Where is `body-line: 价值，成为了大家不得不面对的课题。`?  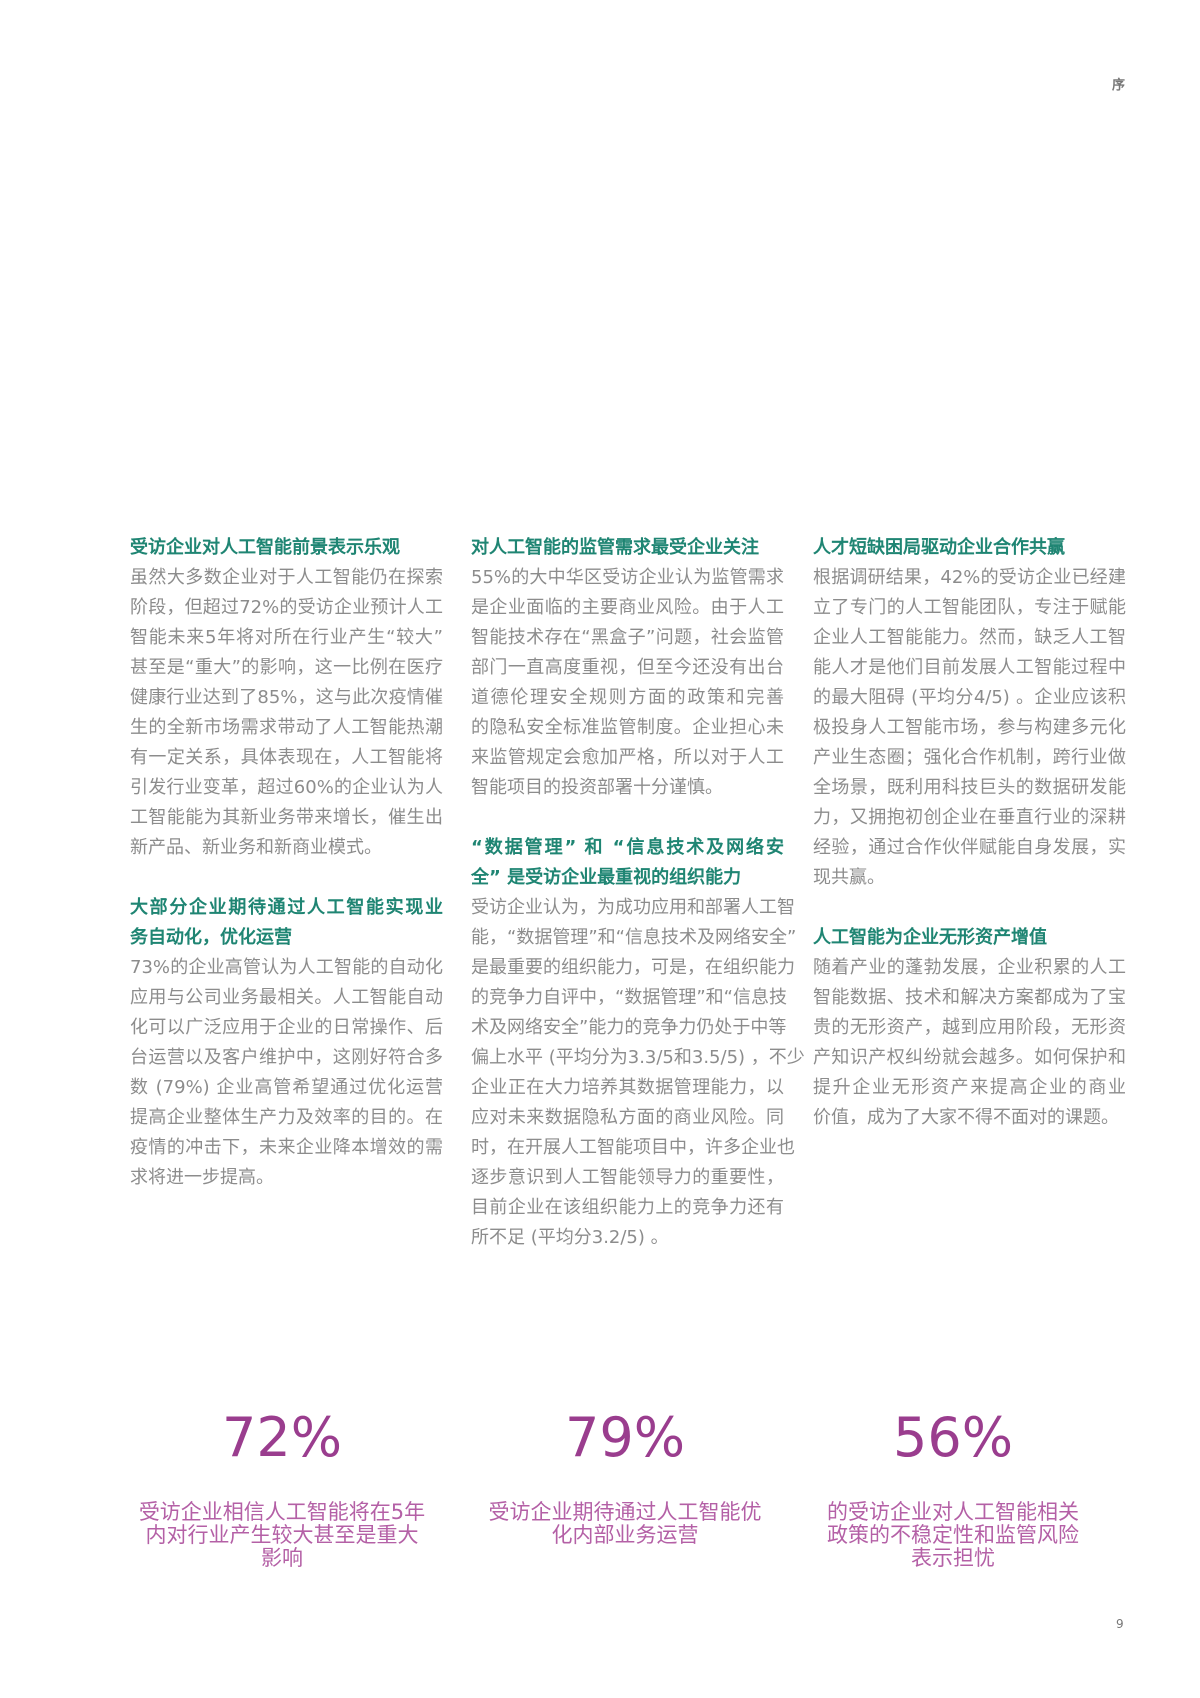 body-line: 价值，成为了大家不得不面对的课题。 is located at coordinates (966, 1117).